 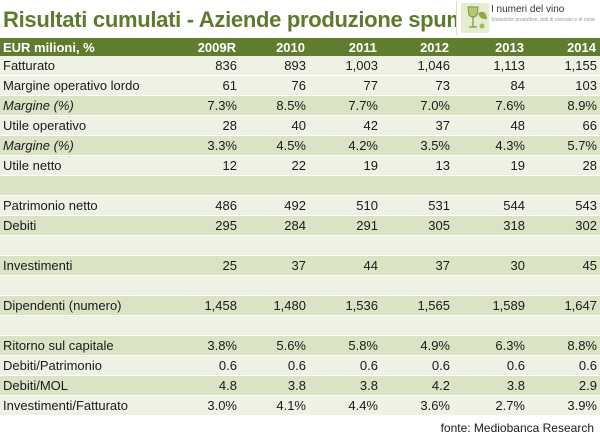 What do you see at coordinates (85, 125) in the screenshot?
I see `row-label: Utile operativo` at bounding box center [85, 125].